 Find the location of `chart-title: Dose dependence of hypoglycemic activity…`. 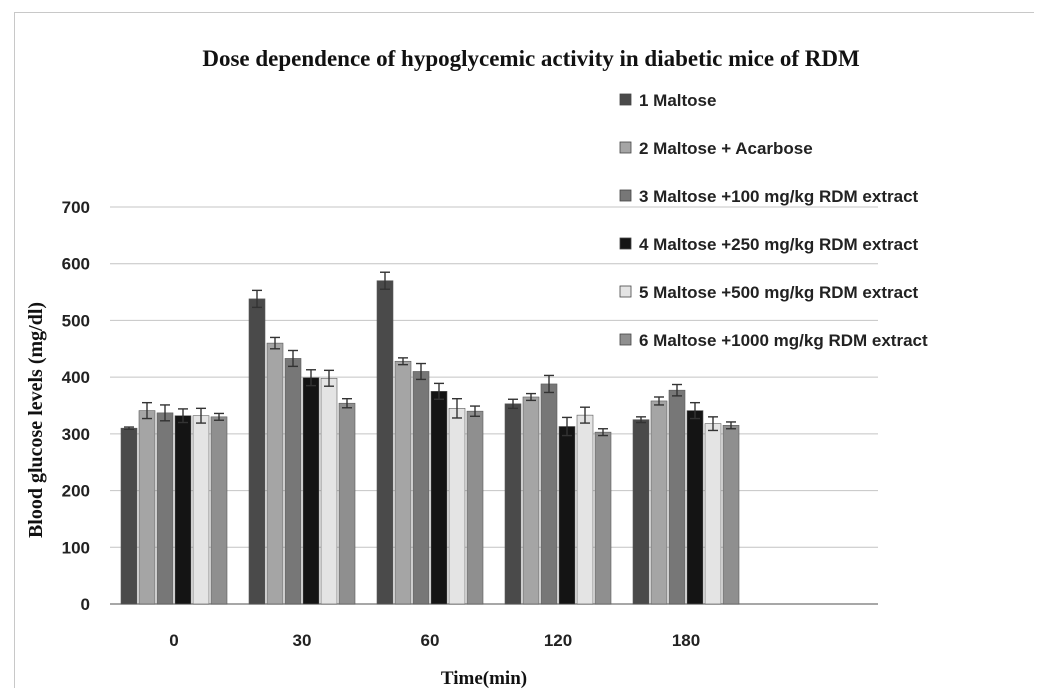

chart-title: Dose dependence of hypoglycemic activity… is located at coordinates (531, 58).